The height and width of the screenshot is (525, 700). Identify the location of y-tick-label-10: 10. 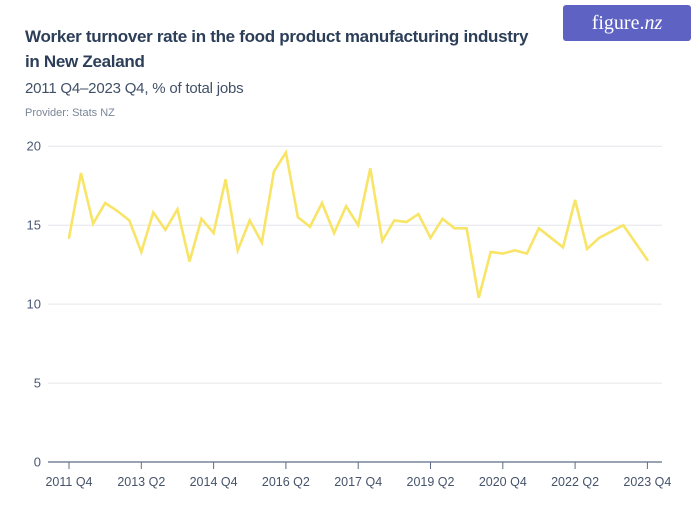
(34, 304).